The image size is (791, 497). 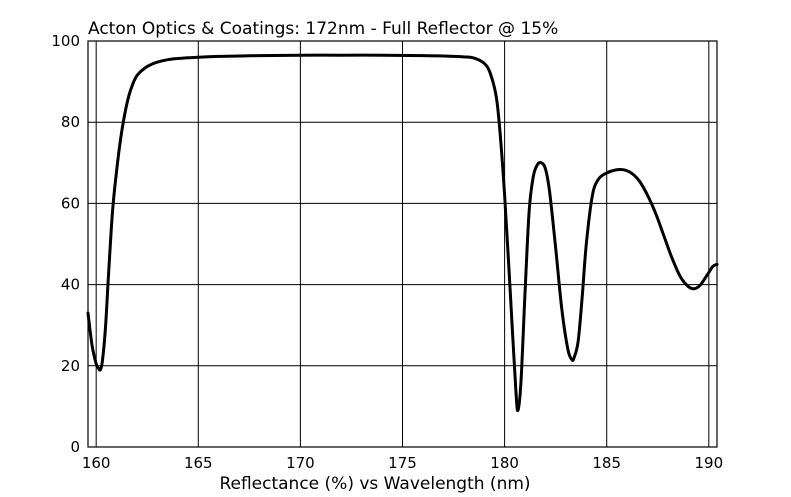 I want to click on x-tick-label: 170, so click(x=300, y=463).